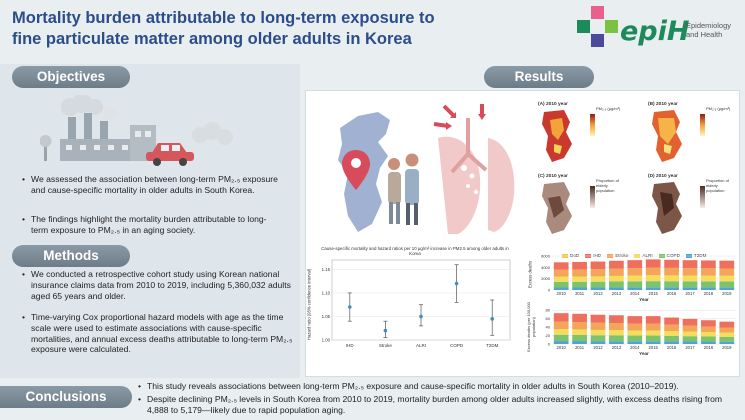  Describe the element at coordinates (71, 256) in the screenshot. I see `methods-header: Methods` at that location.